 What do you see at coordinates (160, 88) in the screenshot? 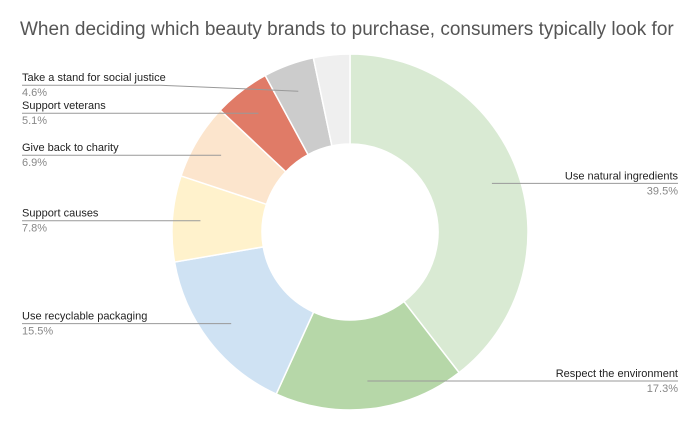
I see `leader-line` at bounding box center [160, 88].